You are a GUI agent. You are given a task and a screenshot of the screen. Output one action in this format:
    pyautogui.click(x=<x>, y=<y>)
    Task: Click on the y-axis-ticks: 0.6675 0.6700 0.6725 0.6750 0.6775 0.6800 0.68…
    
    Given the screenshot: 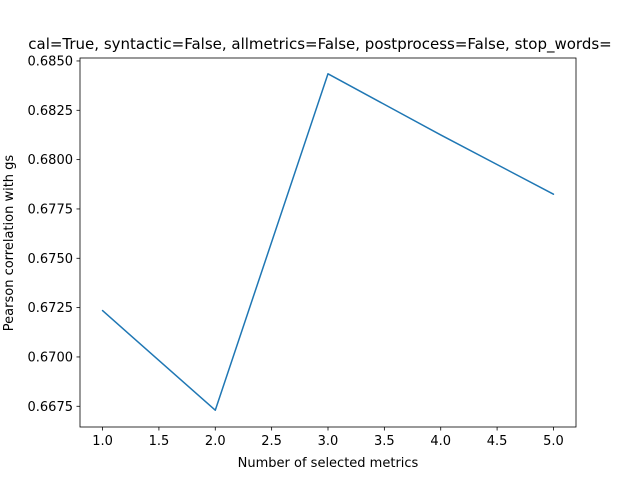 What is the action you would take?
    pyautogui.click(x=54, y=234)
    